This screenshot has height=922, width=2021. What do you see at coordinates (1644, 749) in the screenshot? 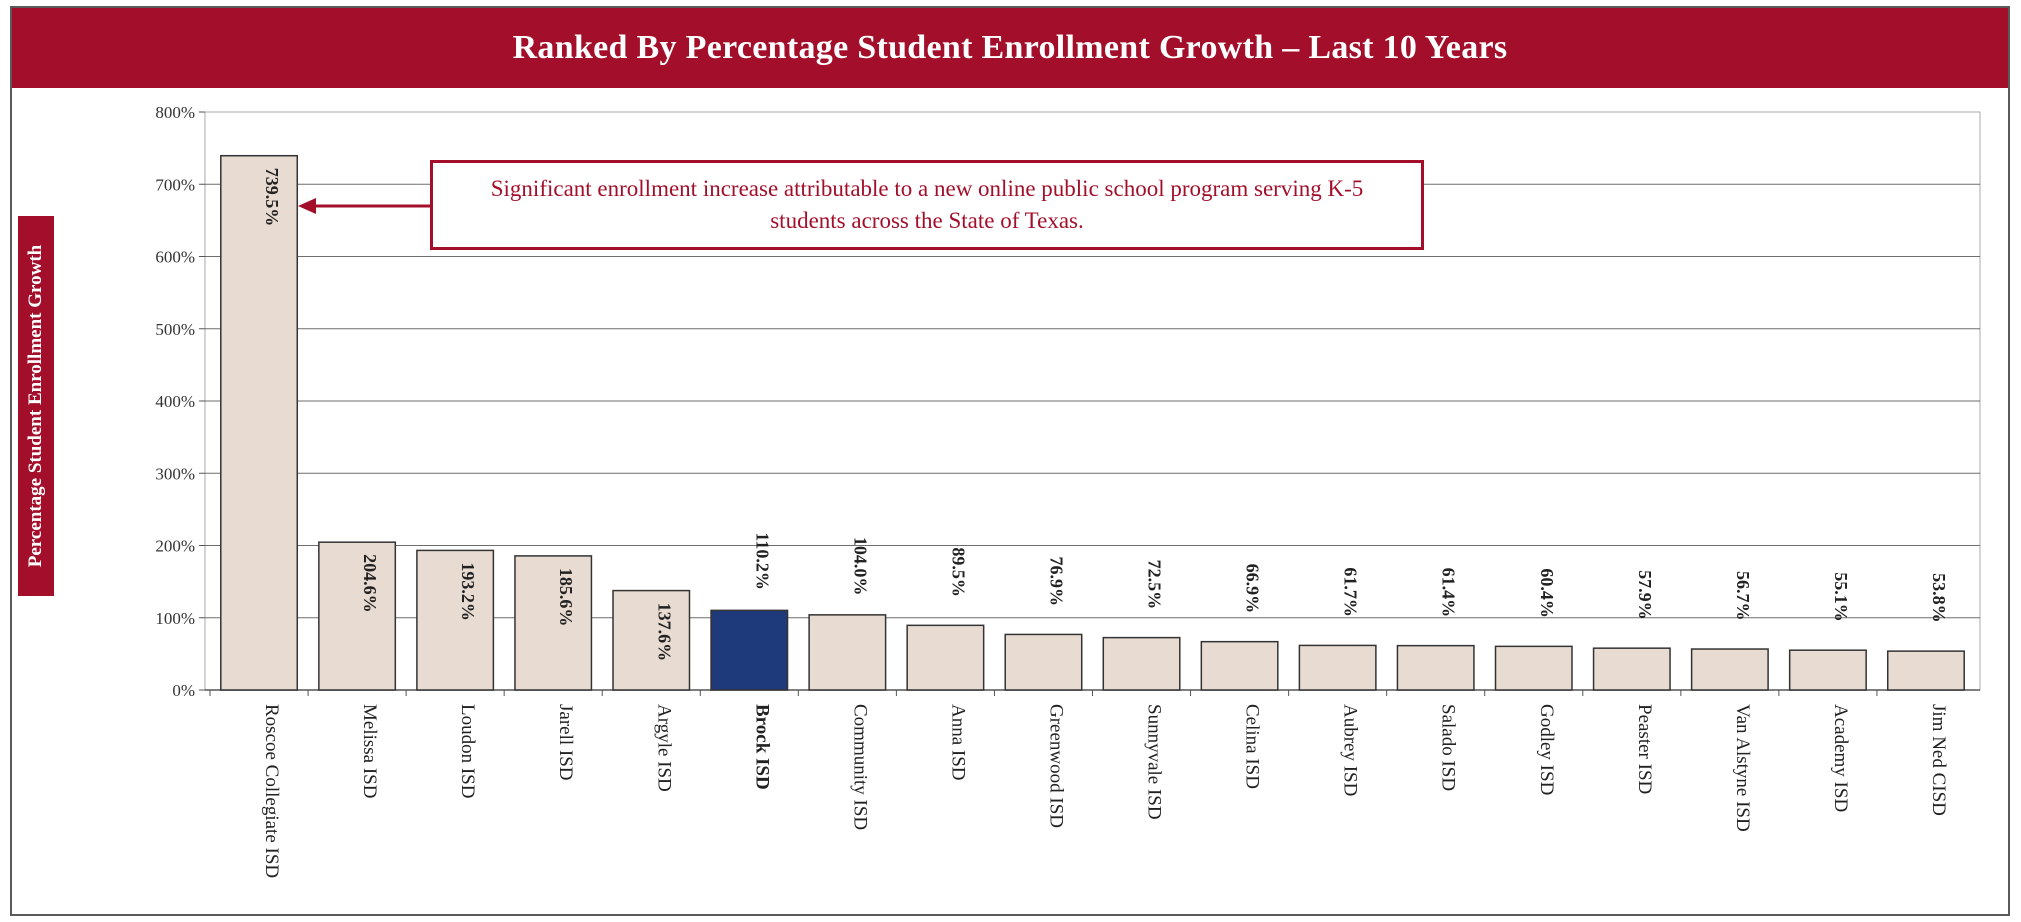
I see `x-tick-label: Peaster ISD` at bounding box center [1644, 749].